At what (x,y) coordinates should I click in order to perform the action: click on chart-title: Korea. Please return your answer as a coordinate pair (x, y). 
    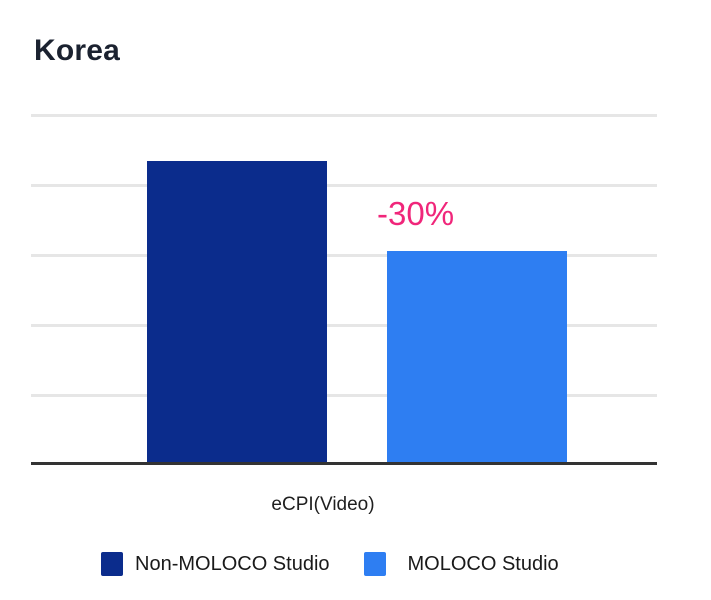
    Looking at the image, I should click on (77, 50).